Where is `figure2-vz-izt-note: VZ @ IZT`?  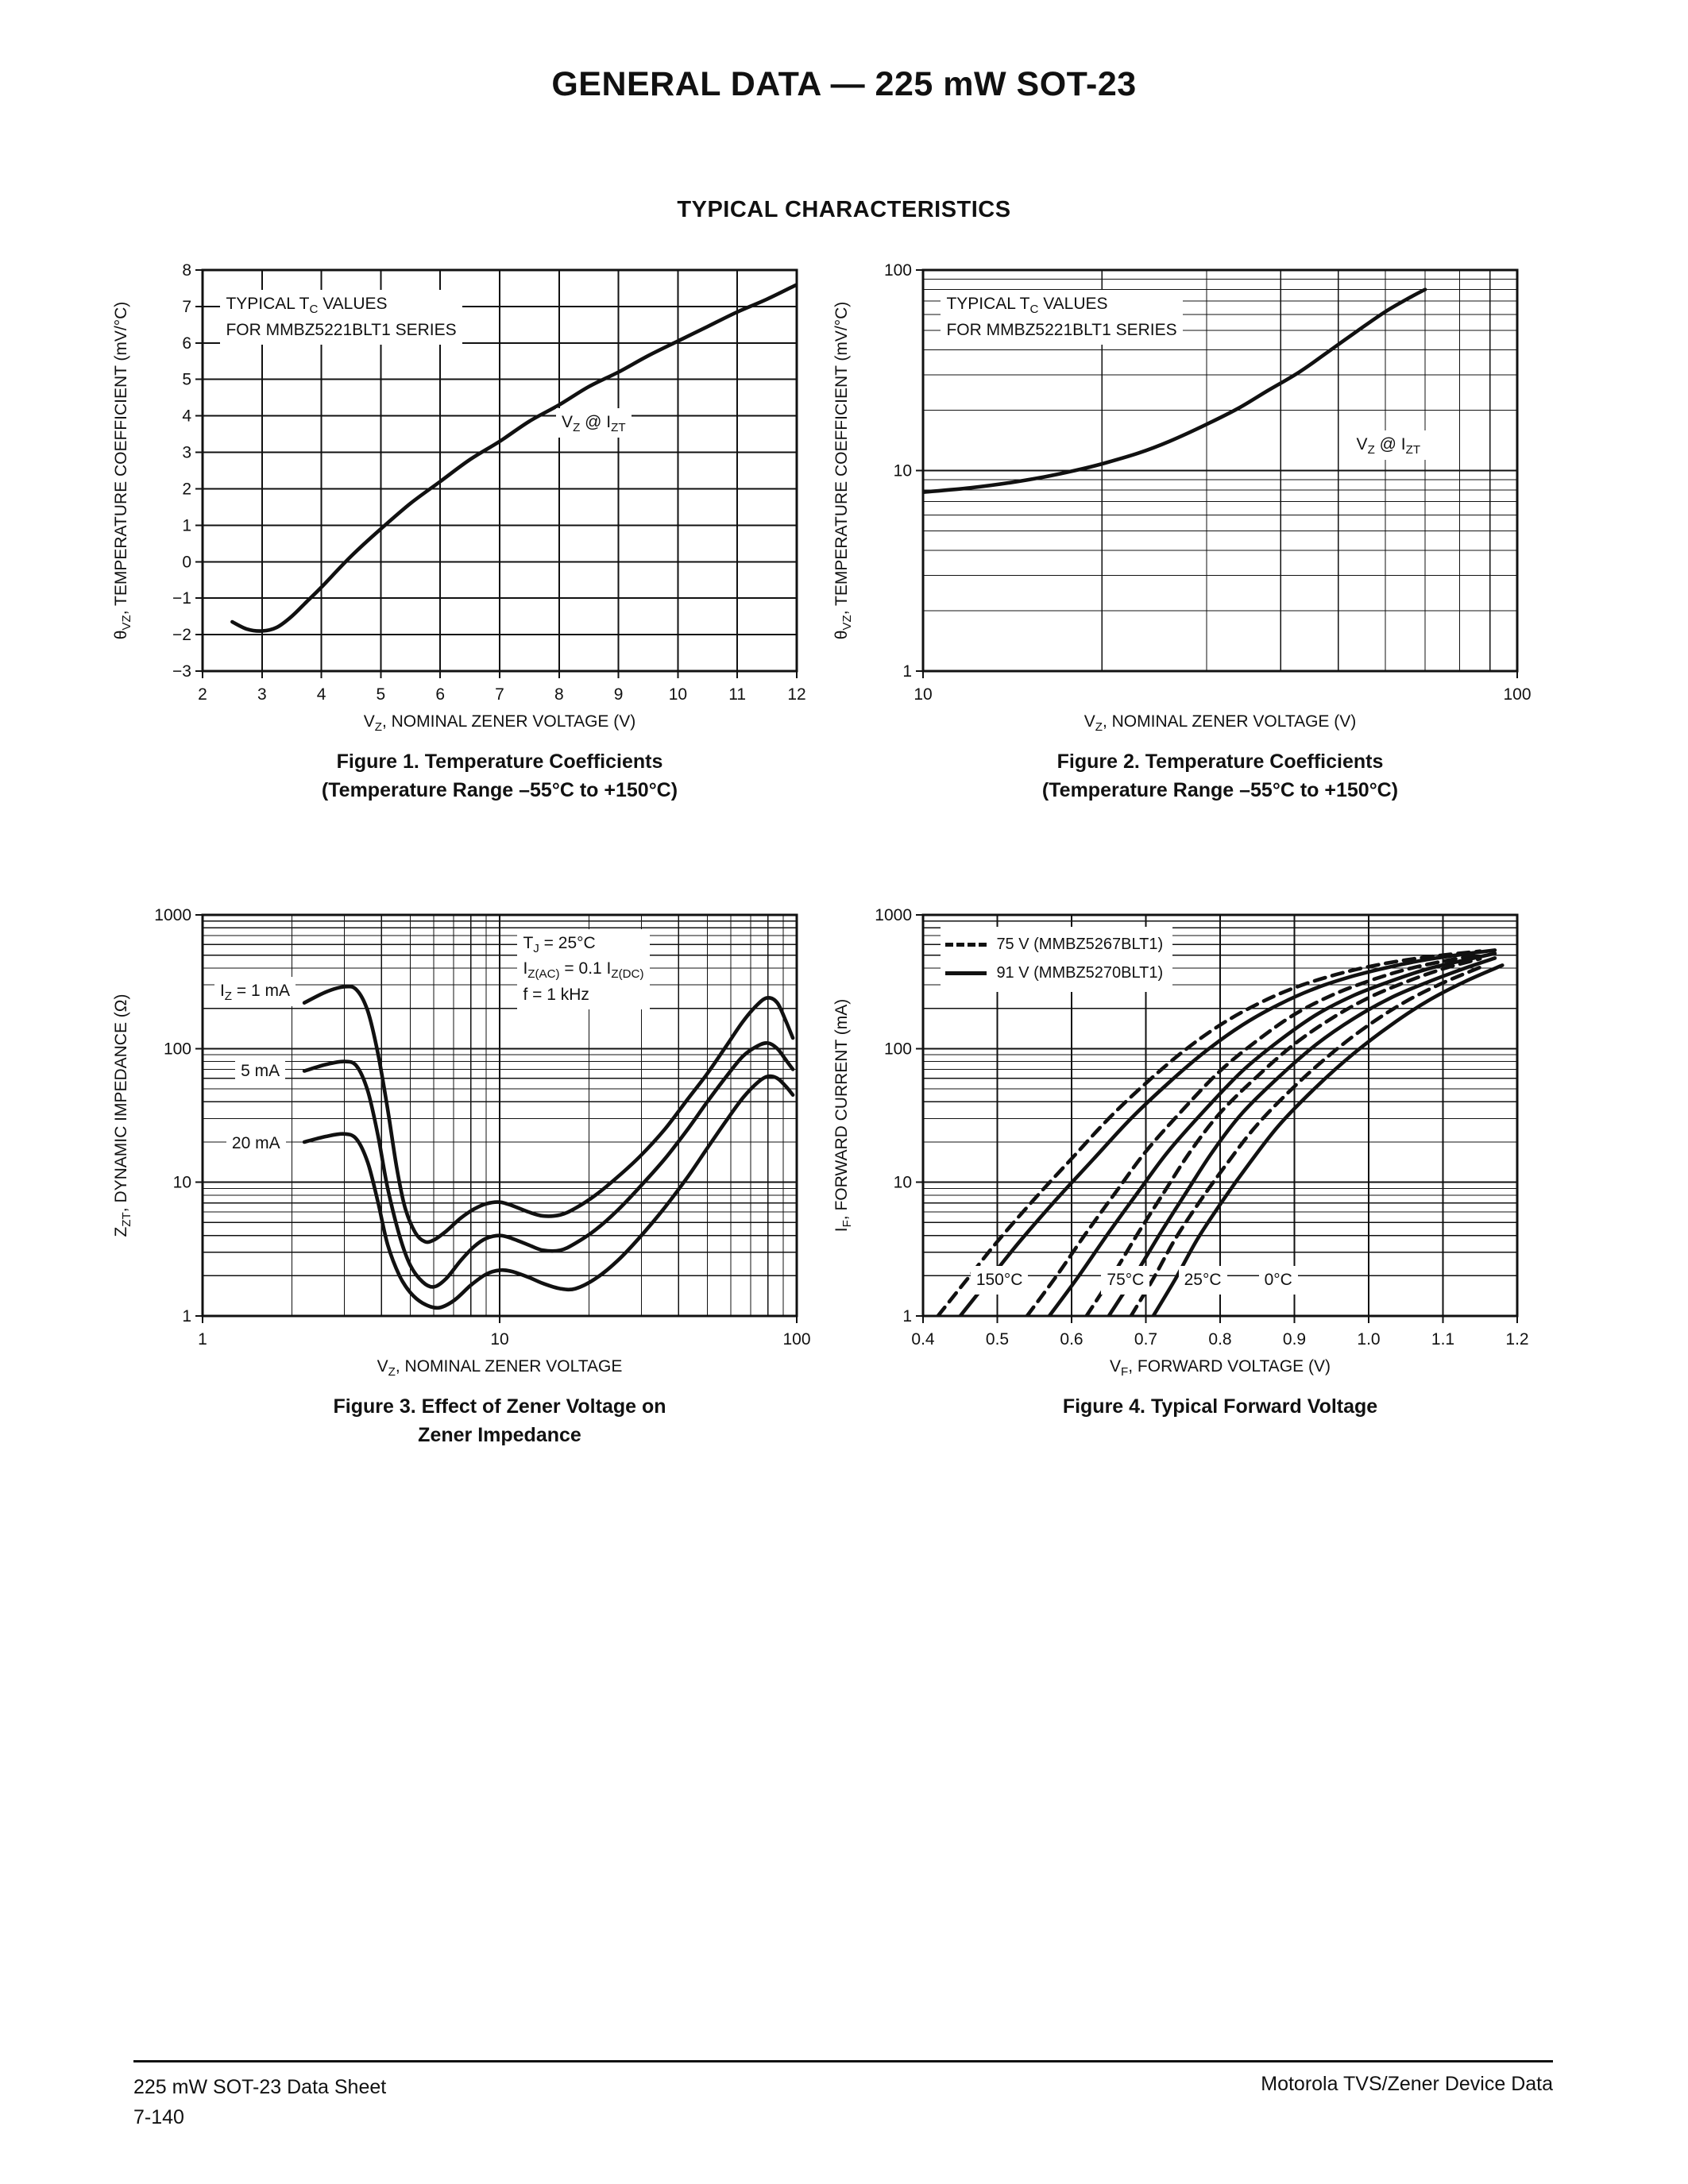
figure2-vz-izt-note: VZ @ IZT is located at coordinates (1389, 445).